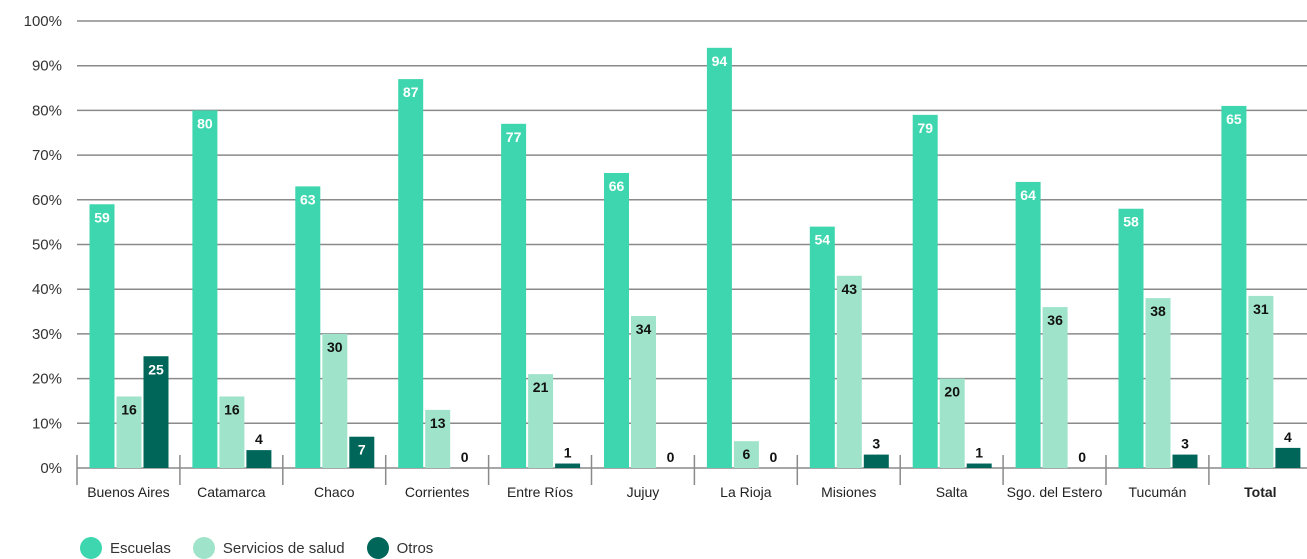 This screenshot has width=1307, height=559. Describe the element at coordinates (411, 92) in the screenshot. I see `value-label: 87` at that location.